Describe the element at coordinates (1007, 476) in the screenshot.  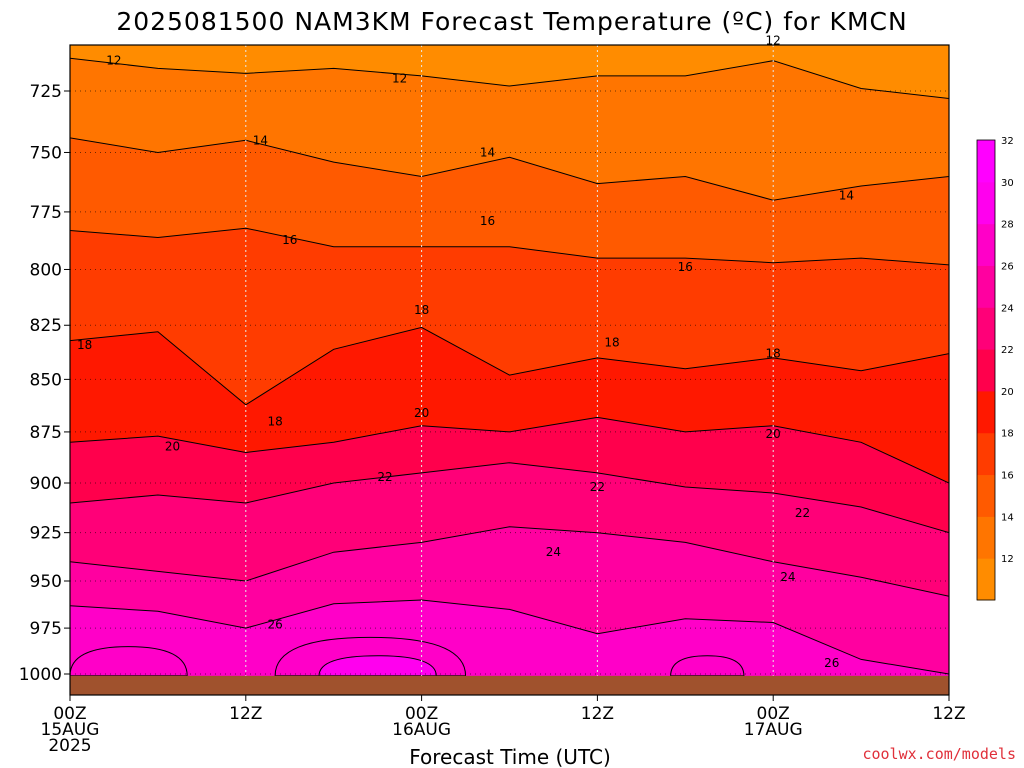
I see `colorbar-label-16: 16` at that location.